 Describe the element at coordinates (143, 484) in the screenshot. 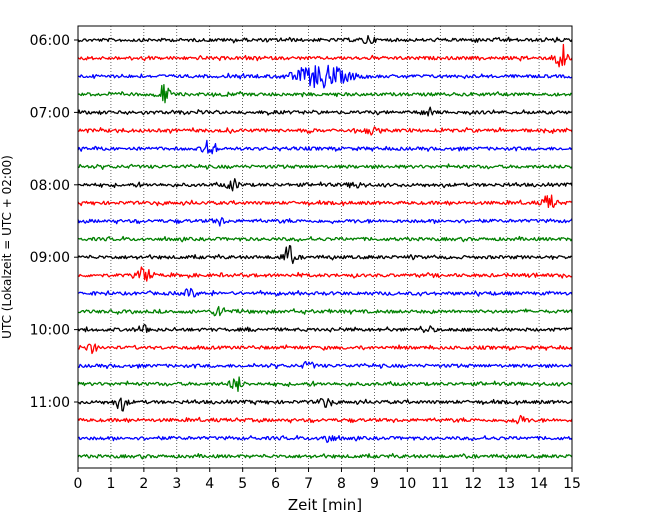

I see `x-tick-label: 2` at that location.